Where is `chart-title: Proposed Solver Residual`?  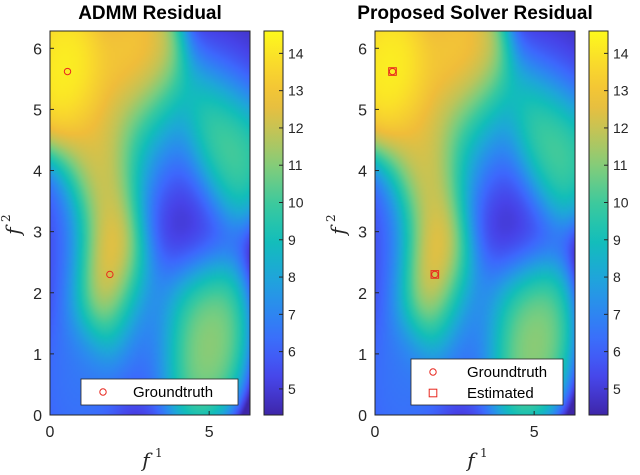 chart-title: Proposed Solver Residual is located at coordinates (474, 13).